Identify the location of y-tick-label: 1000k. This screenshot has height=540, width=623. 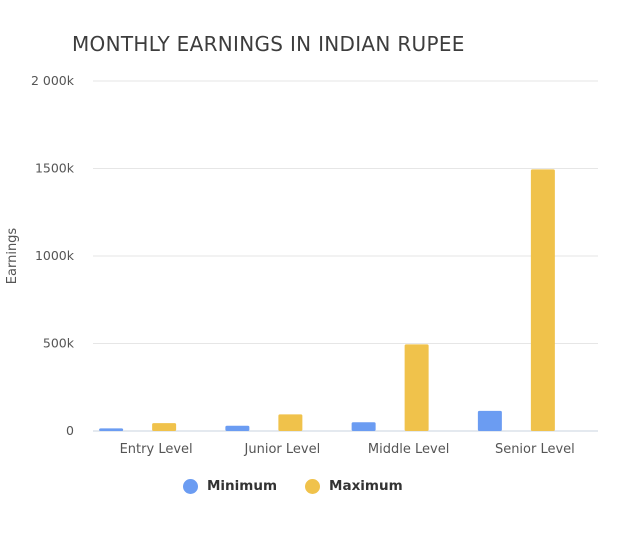
(55, 255).